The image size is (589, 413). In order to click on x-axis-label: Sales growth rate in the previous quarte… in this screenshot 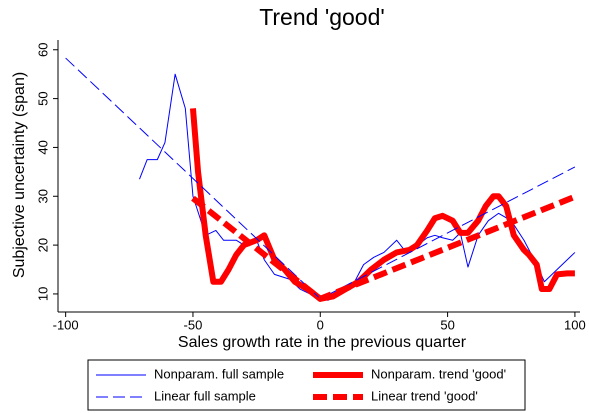, I will do `click(322, 342)`.